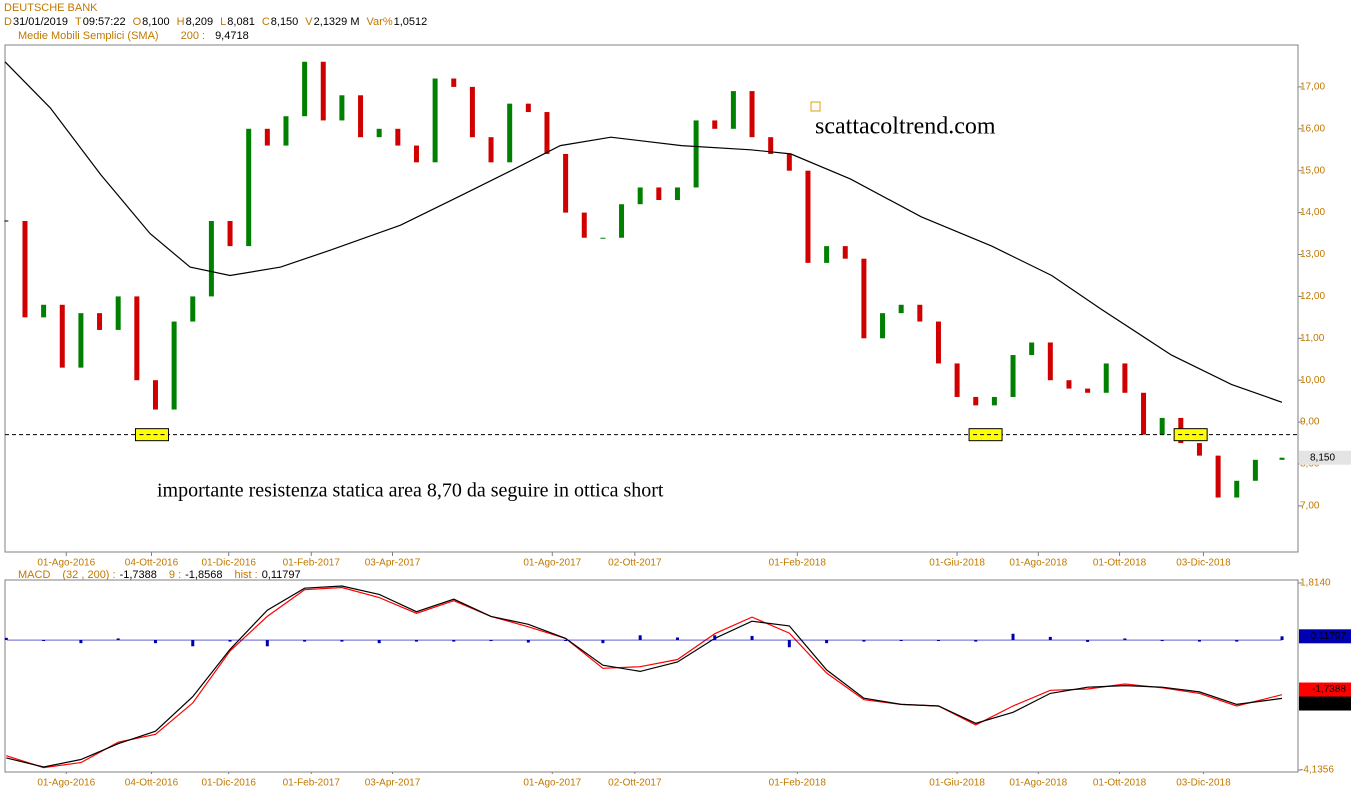 The image size is (1352, 800). Describe the element at coordinates (138, 575) in the screenshot. I see `series-value: -1,7388` at that location.